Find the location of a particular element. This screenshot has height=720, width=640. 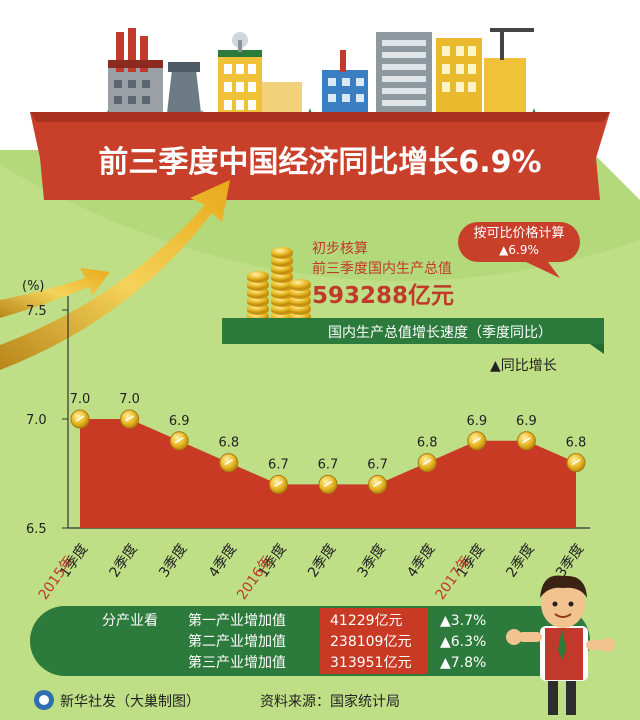

gdp-growth-area is located at coordinates (328, 473).